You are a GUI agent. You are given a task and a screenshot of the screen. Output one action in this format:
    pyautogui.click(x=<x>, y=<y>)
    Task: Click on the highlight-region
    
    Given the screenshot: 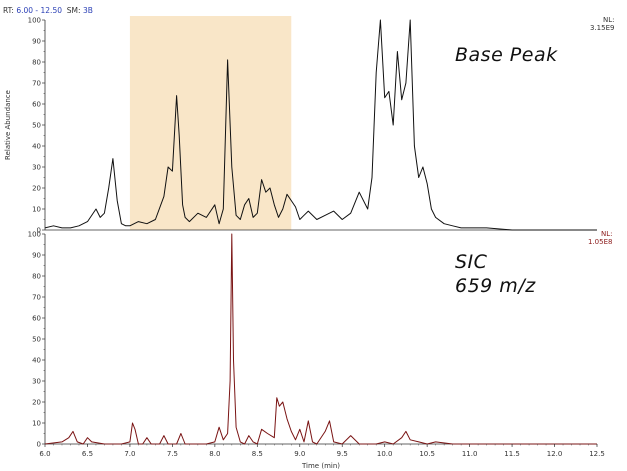 What is the action you would take?
    pyautogui.click(x=210, y=123)
    